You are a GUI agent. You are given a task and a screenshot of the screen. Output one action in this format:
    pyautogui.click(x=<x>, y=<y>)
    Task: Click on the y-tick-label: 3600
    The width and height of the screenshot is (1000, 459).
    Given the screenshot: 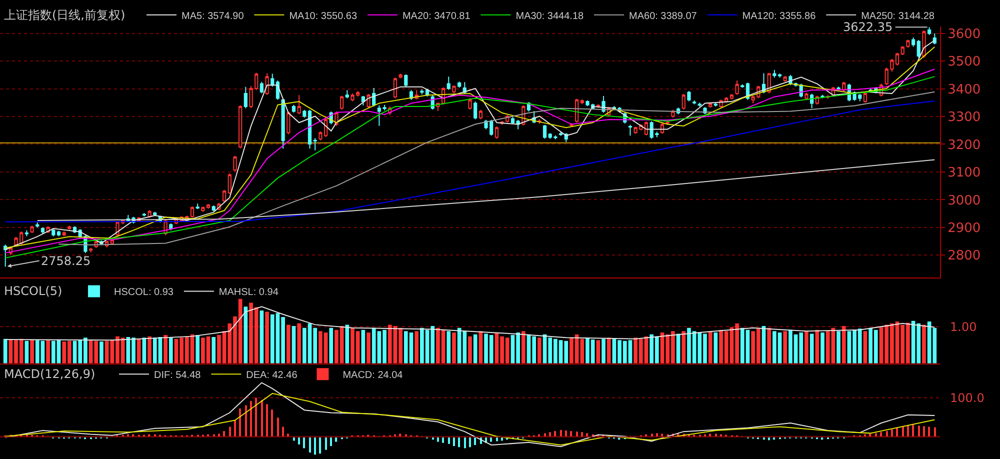 What is the action you would take?
    pyautogui.click(x=964, y=34)
    